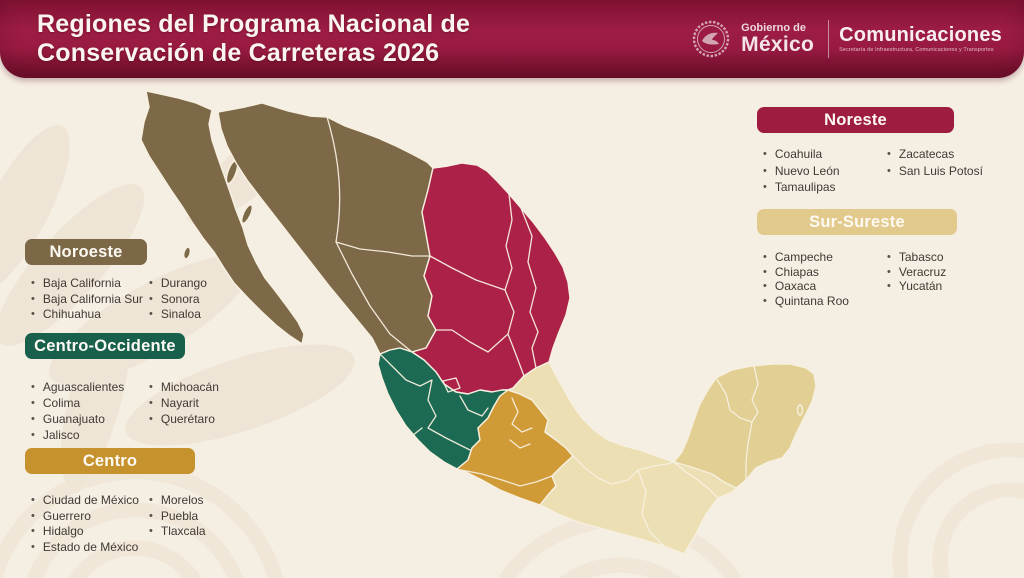 The height and width of the screenshot is (578, 1024). What do you see at coordinates (84, 387) in the screenshot?
I see `state-item: Aguascalientes` at bounding box center [84, 387].